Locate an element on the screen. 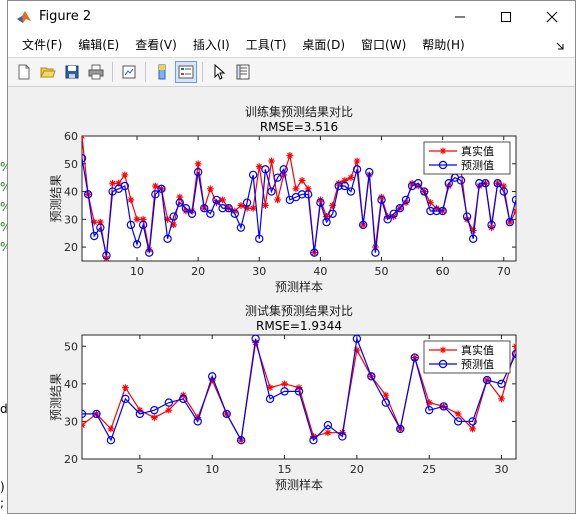  minimize-button is located at coordinates (460, 16).